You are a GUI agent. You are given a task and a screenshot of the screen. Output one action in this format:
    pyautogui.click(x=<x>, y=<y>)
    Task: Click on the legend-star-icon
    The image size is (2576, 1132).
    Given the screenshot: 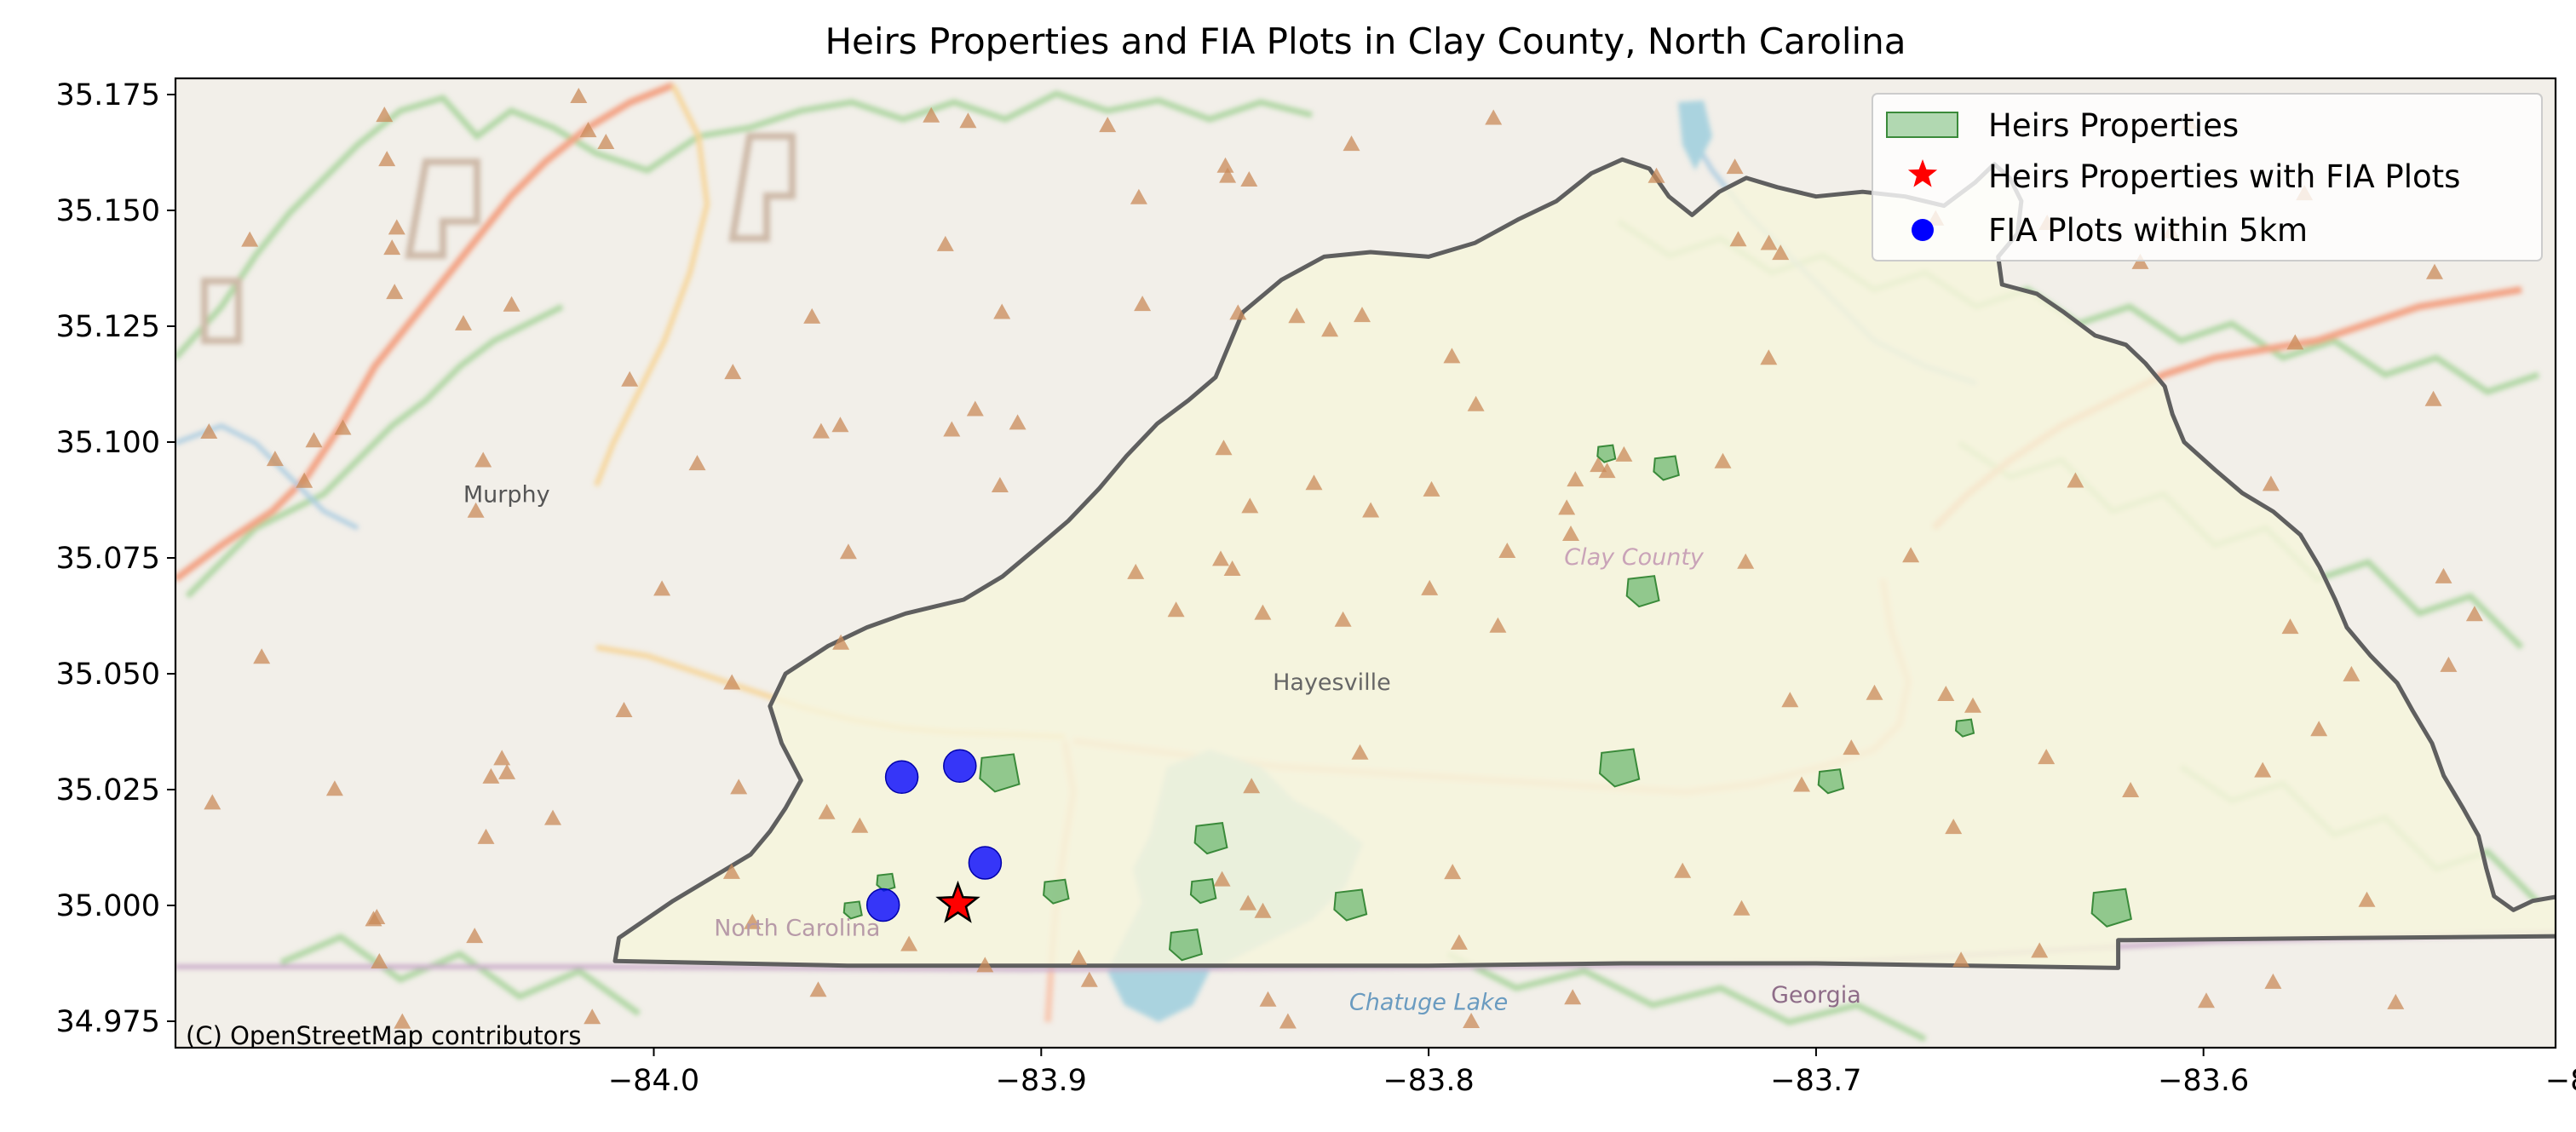 What is the action you would take?
    pyautogui.click(x=1922, y=173)
    